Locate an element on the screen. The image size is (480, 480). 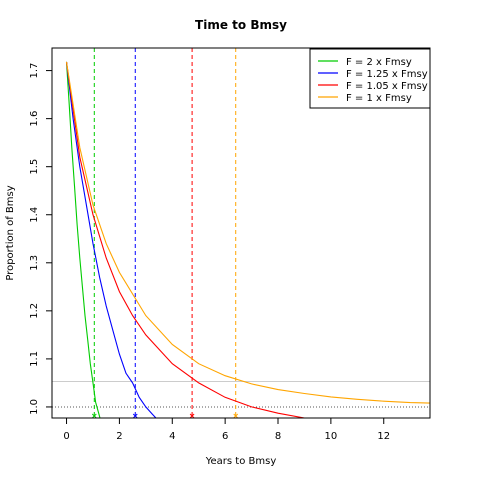
y-tick-label: 1.0 is located at coordinates (34, 407).